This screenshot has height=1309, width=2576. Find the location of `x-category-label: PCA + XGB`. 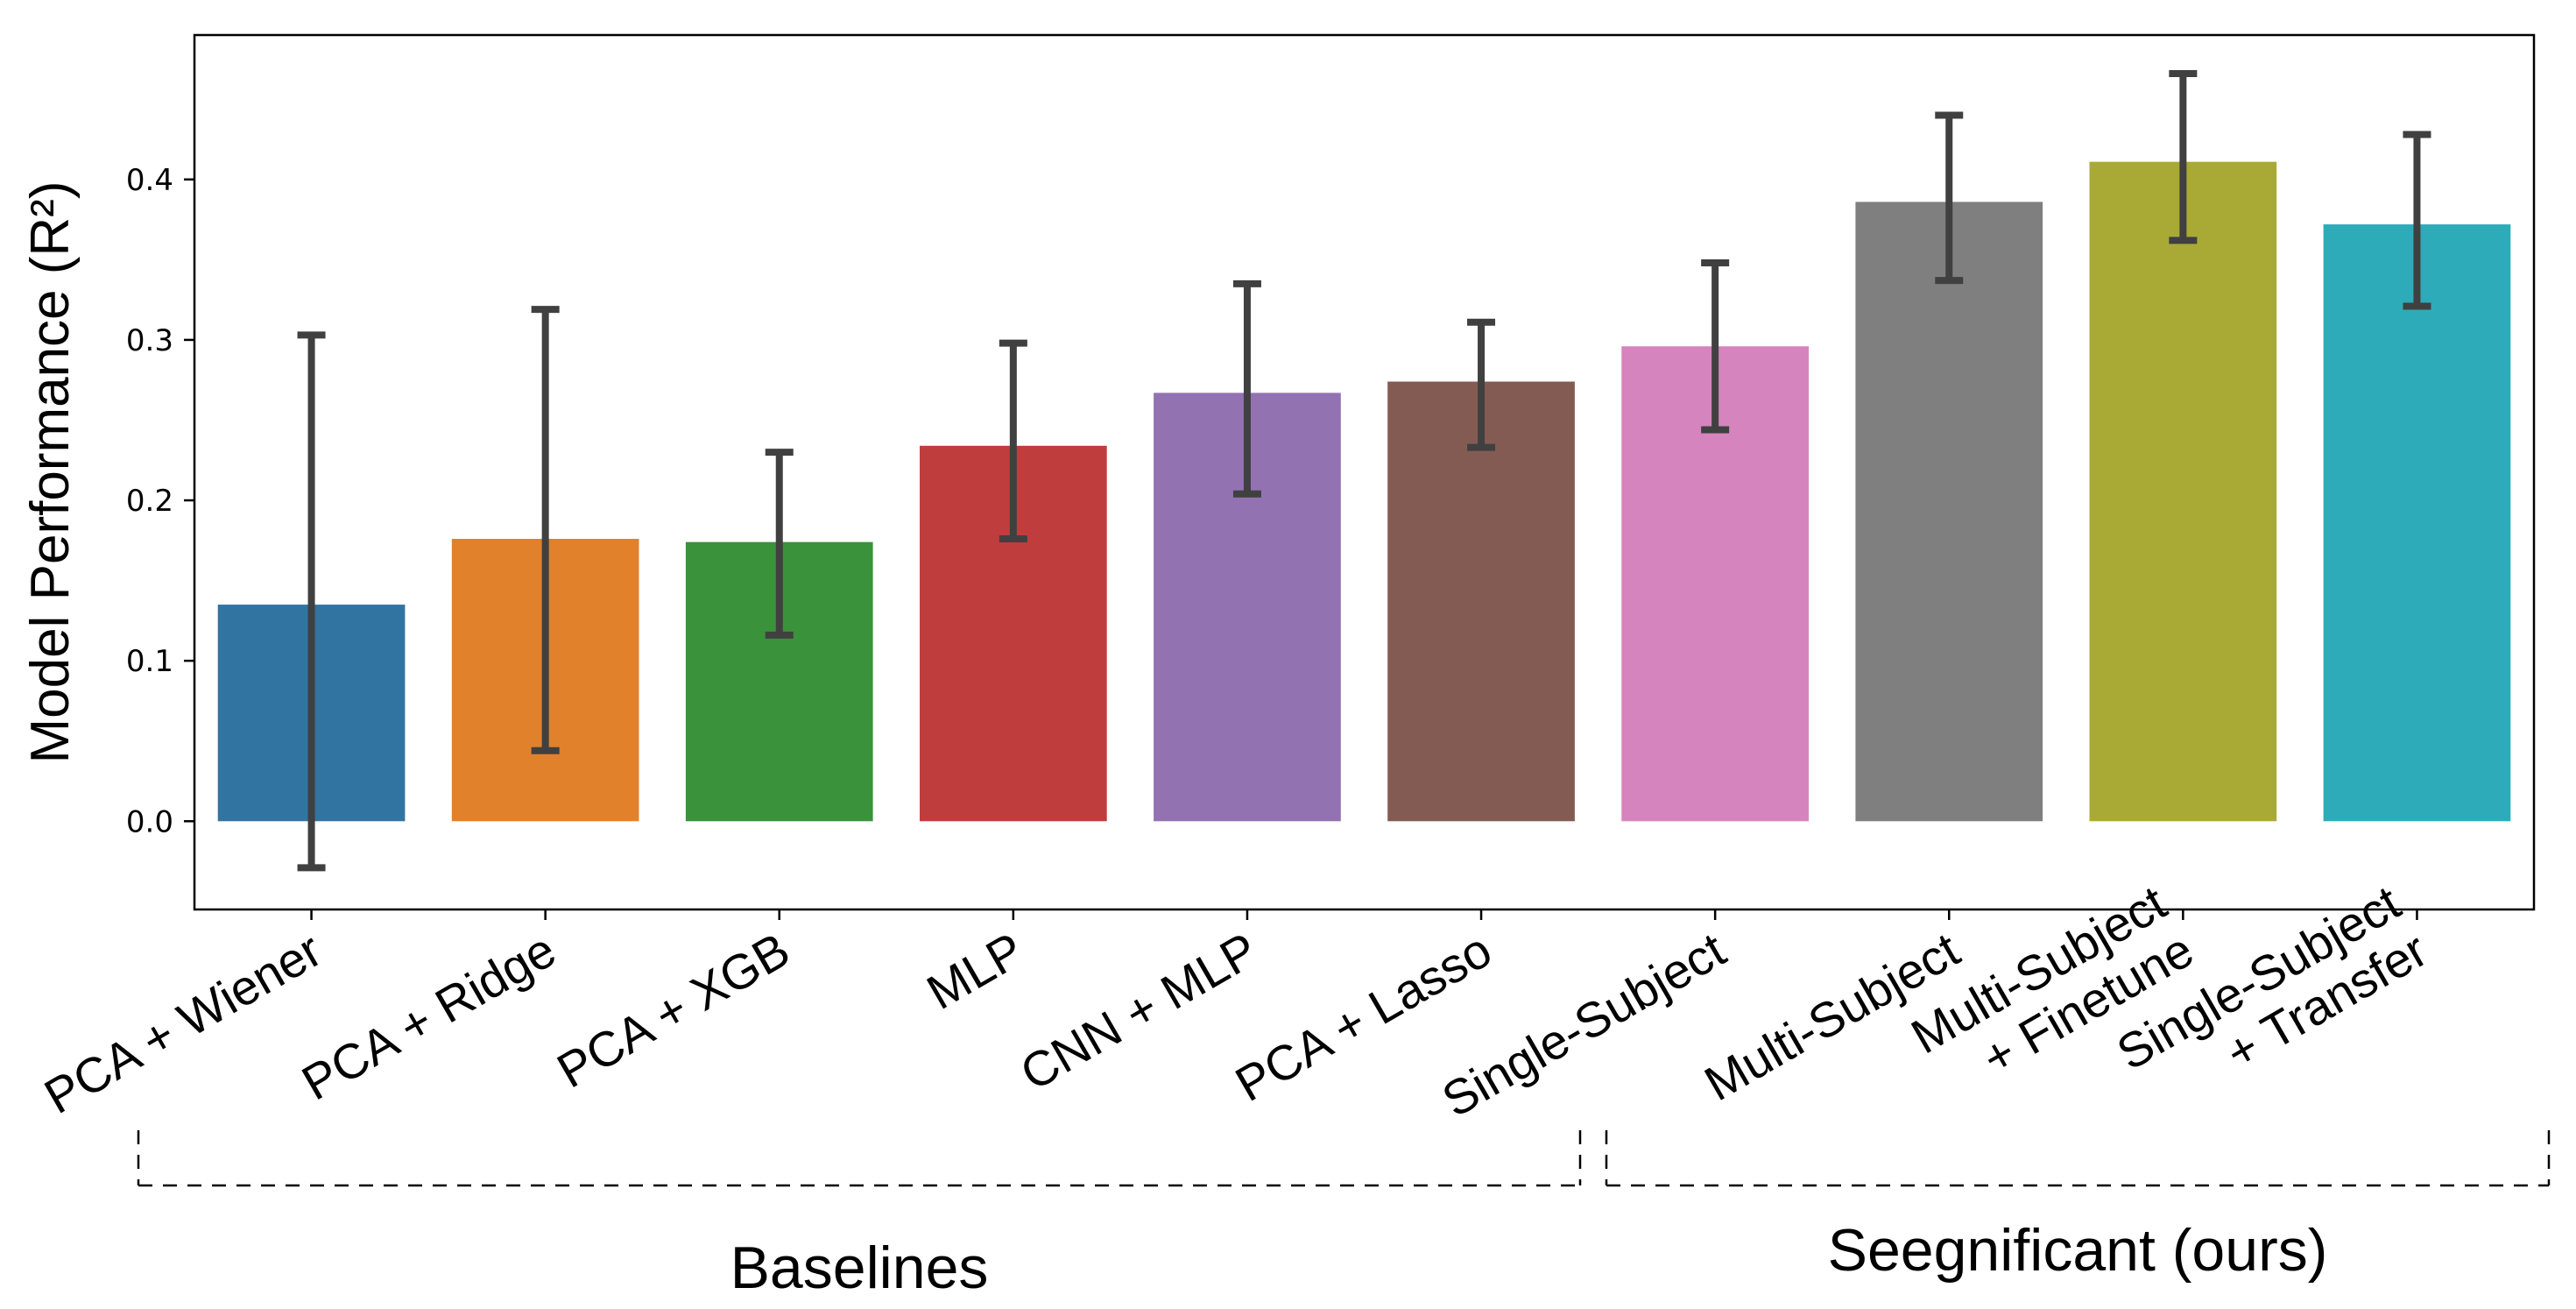

x-category-label: PCA + XGB is located at coordinates (673, 1010).